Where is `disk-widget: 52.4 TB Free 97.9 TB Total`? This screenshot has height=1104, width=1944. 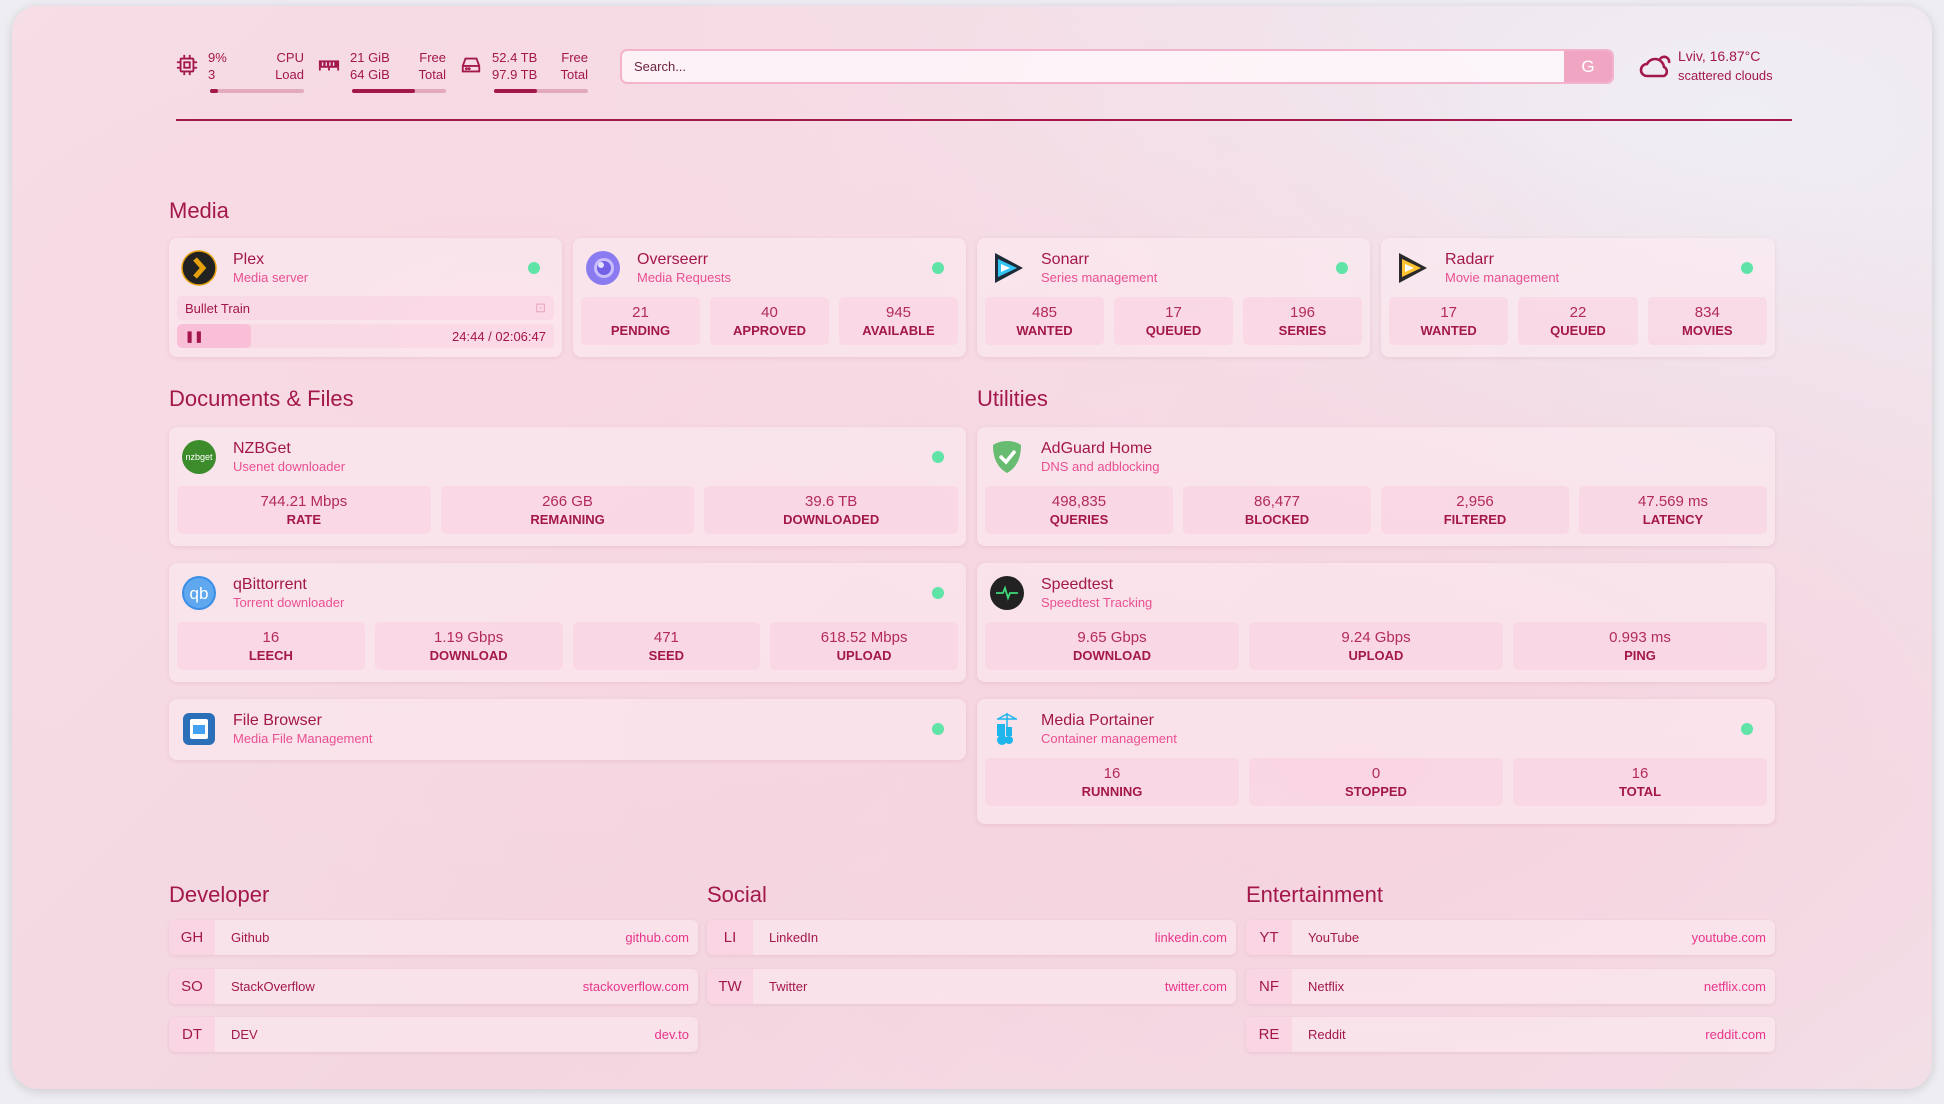
disk-widget: 52.4 TB Free 97.9 TB Total is located at coordinates (524, 71).